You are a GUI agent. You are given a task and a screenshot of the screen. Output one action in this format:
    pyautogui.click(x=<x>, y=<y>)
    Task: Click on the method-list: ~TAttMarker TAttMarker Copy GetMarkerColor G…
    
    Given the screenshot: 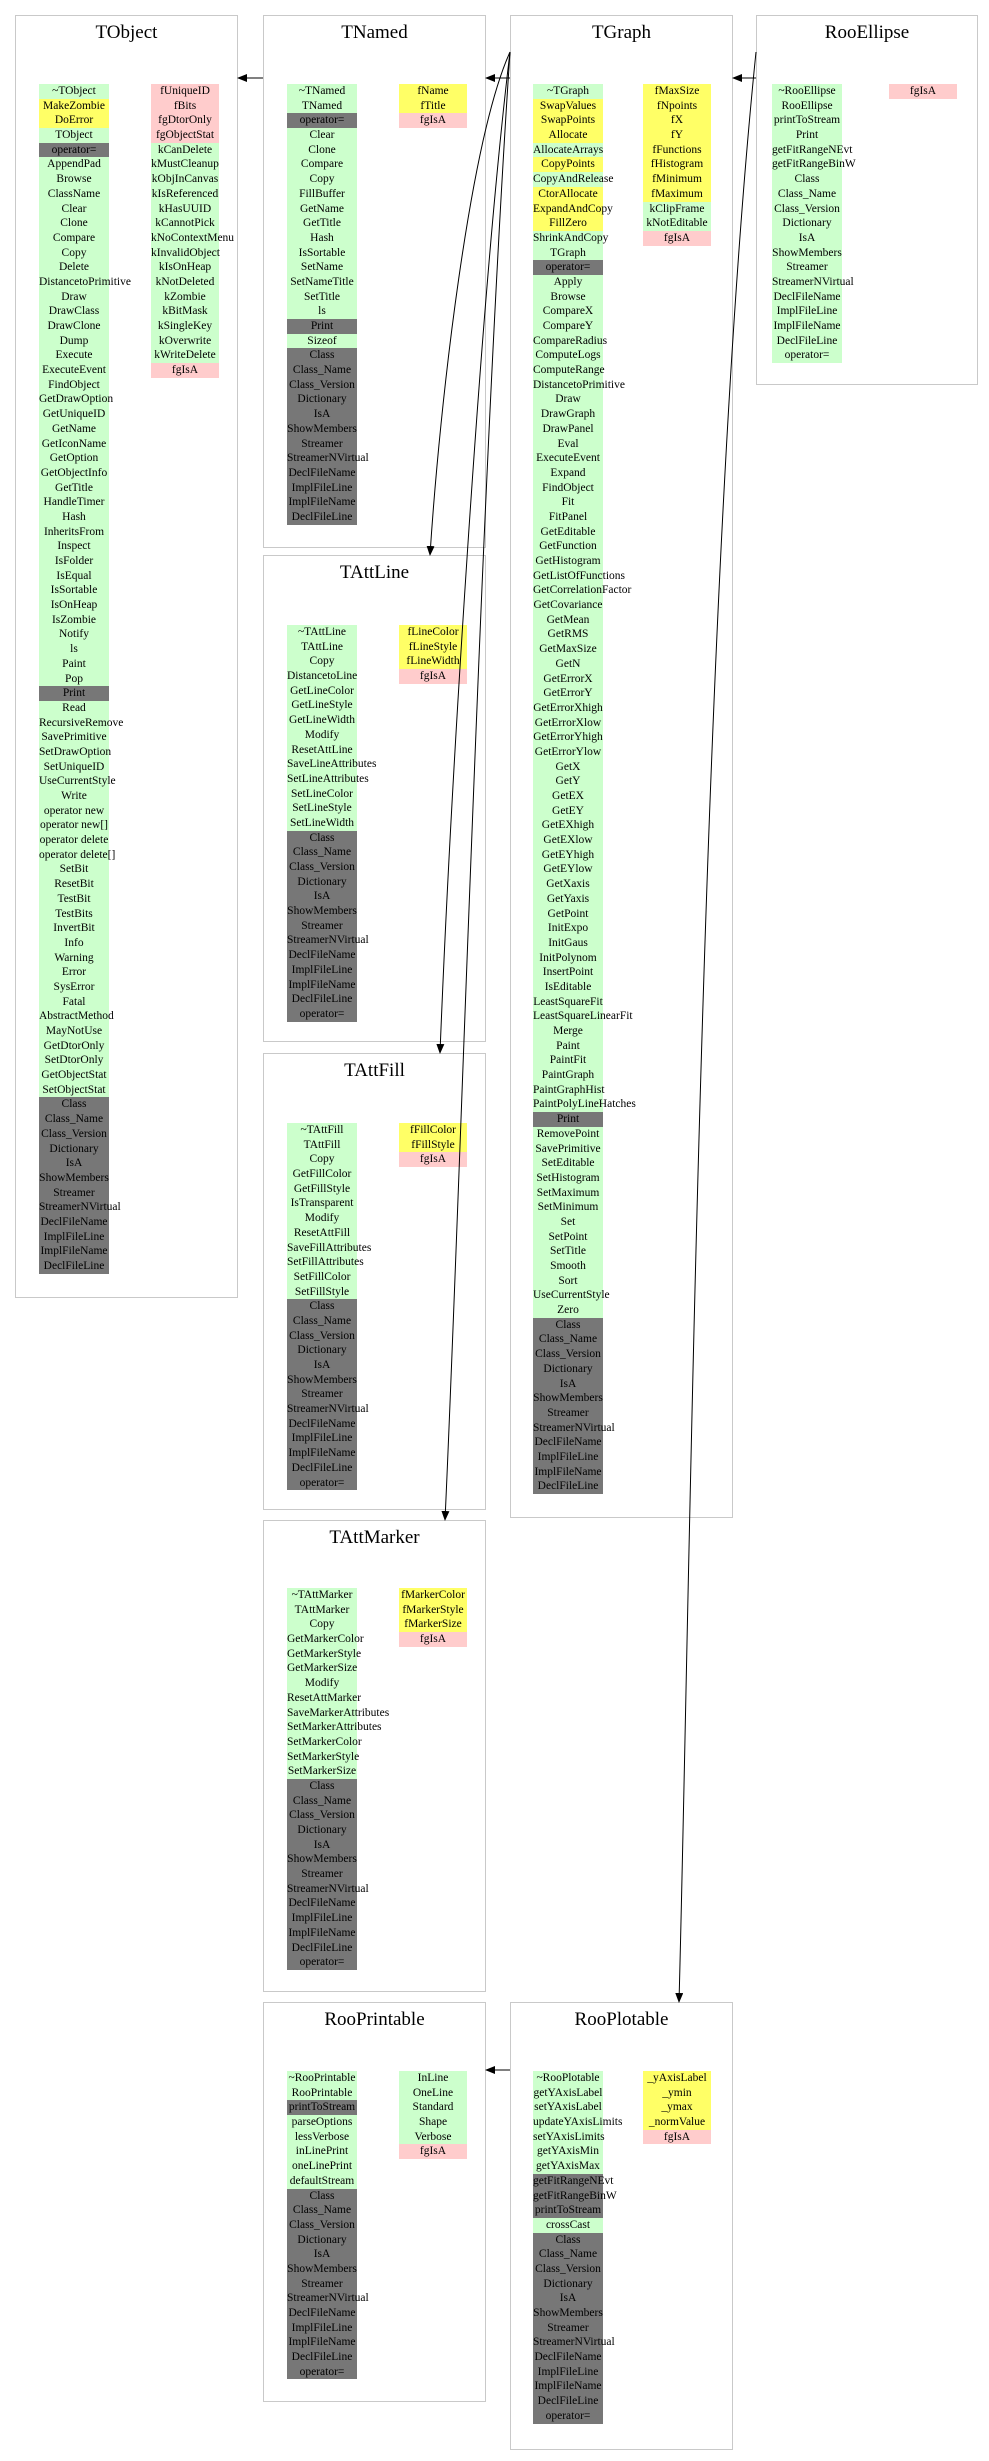 What is the action you would take?
    pyautogui.click(x=338, y=1779)
    